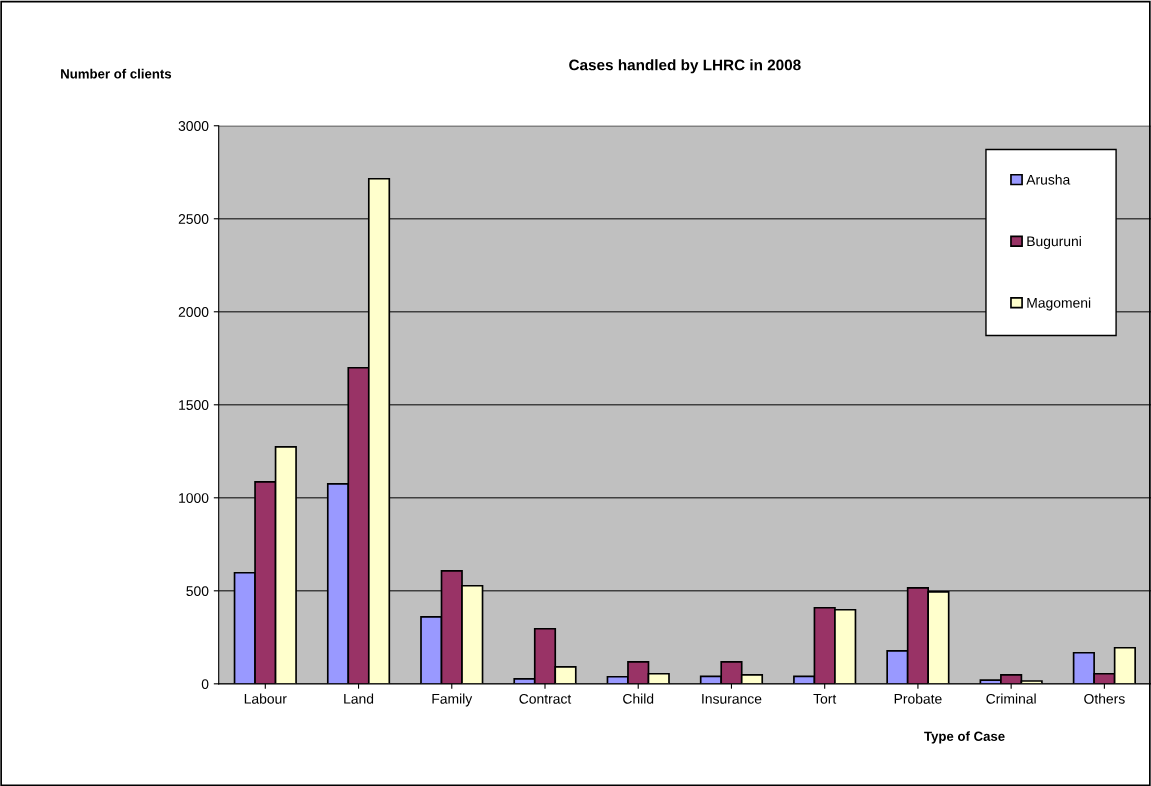 This screenshot has height=786, width=1151. Describe the element at coordinates (964, 737) in the screenshot. I see `x-axis-title: Type of Case` at that location.